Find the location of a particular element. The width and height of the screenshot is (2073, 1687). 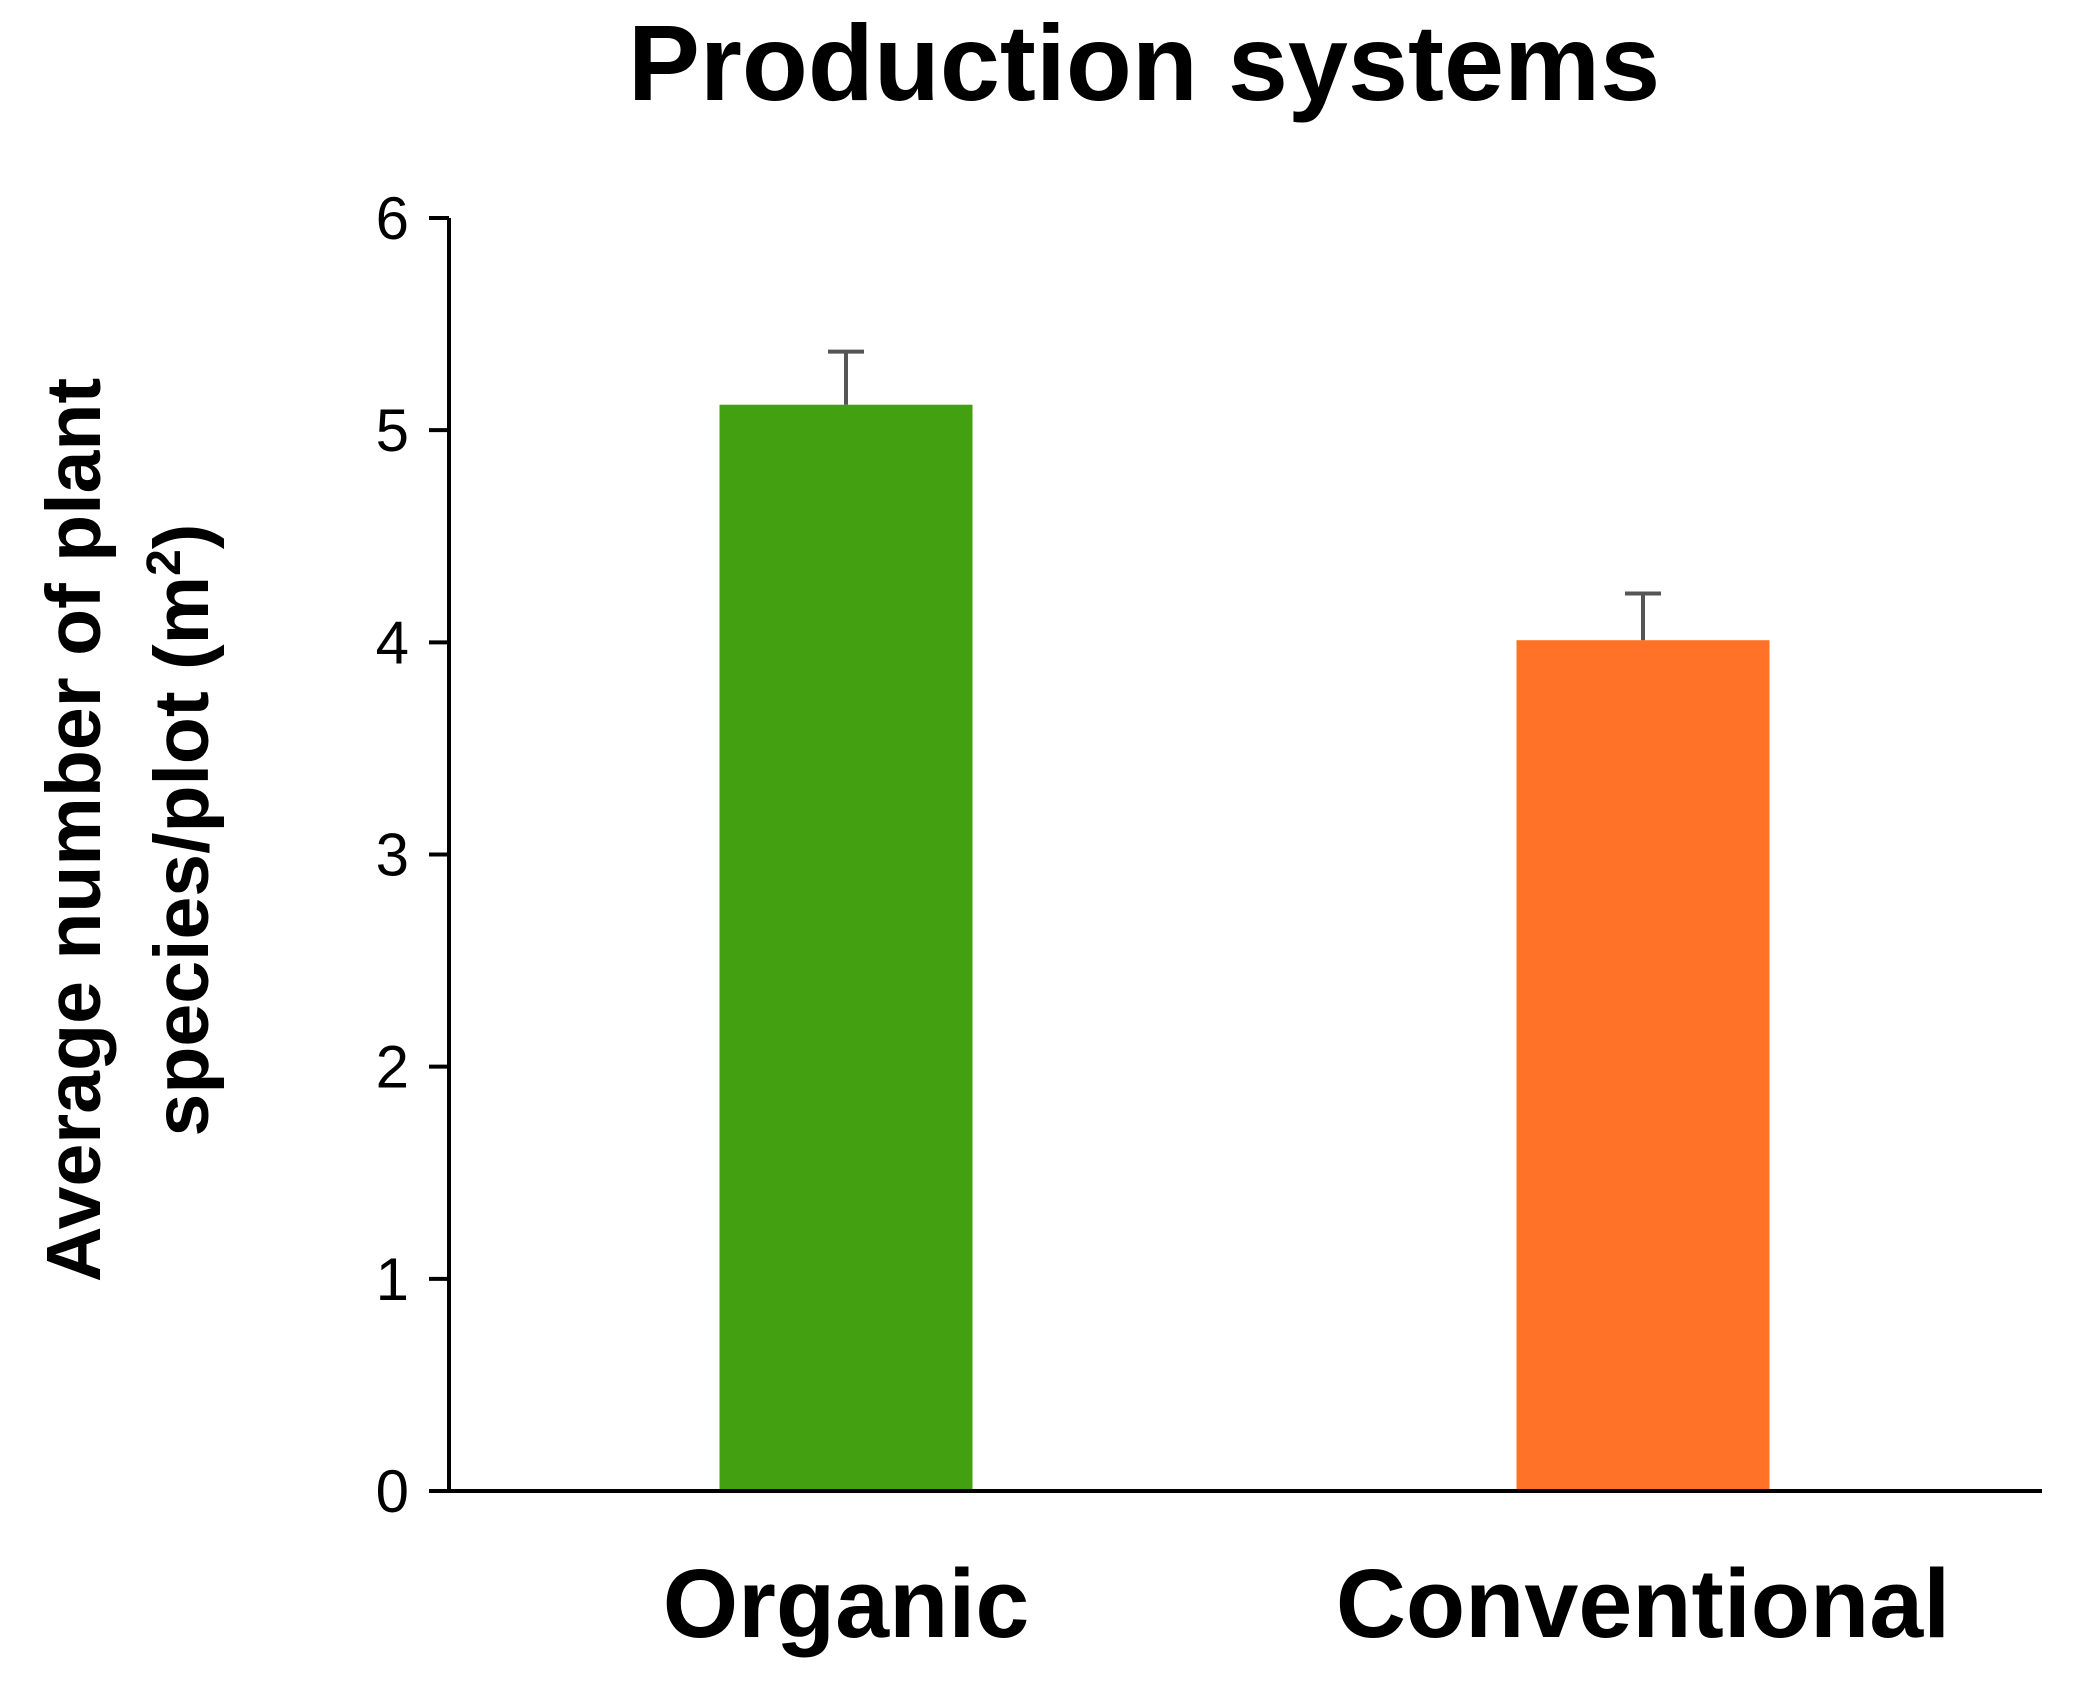

y-tick-label: 5 is located at coordinates (392, 430).